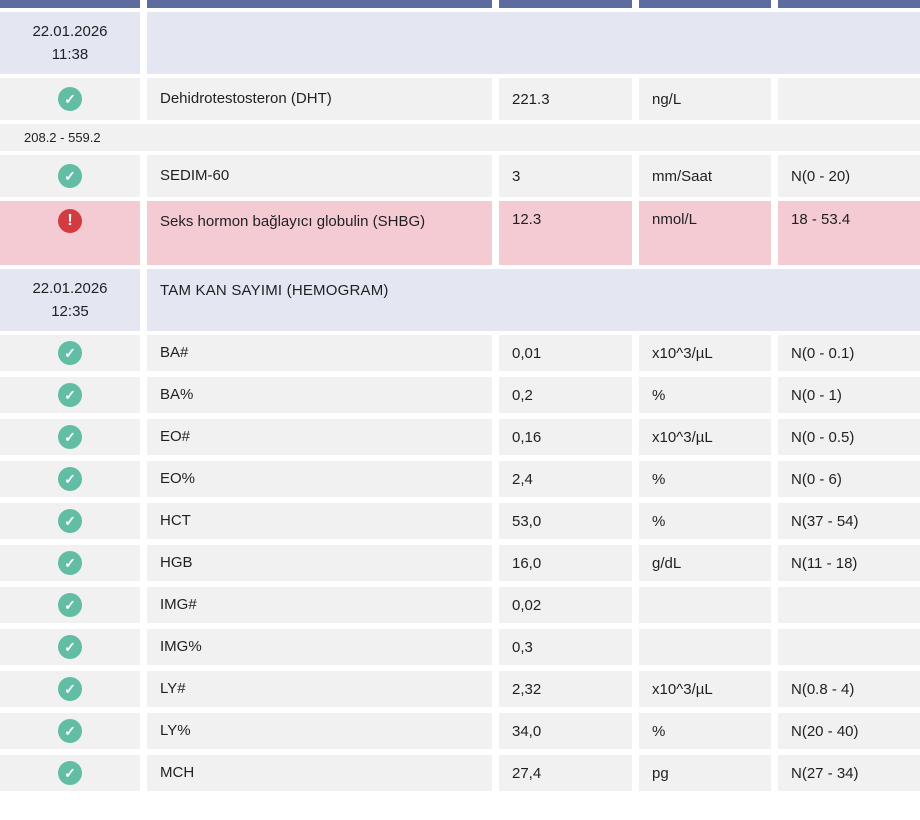 The height and width of the screenshot is (820, 920). Describe the element at coordinates (319, 353) in the screenshot. I see `test-name: BA#` at that location.